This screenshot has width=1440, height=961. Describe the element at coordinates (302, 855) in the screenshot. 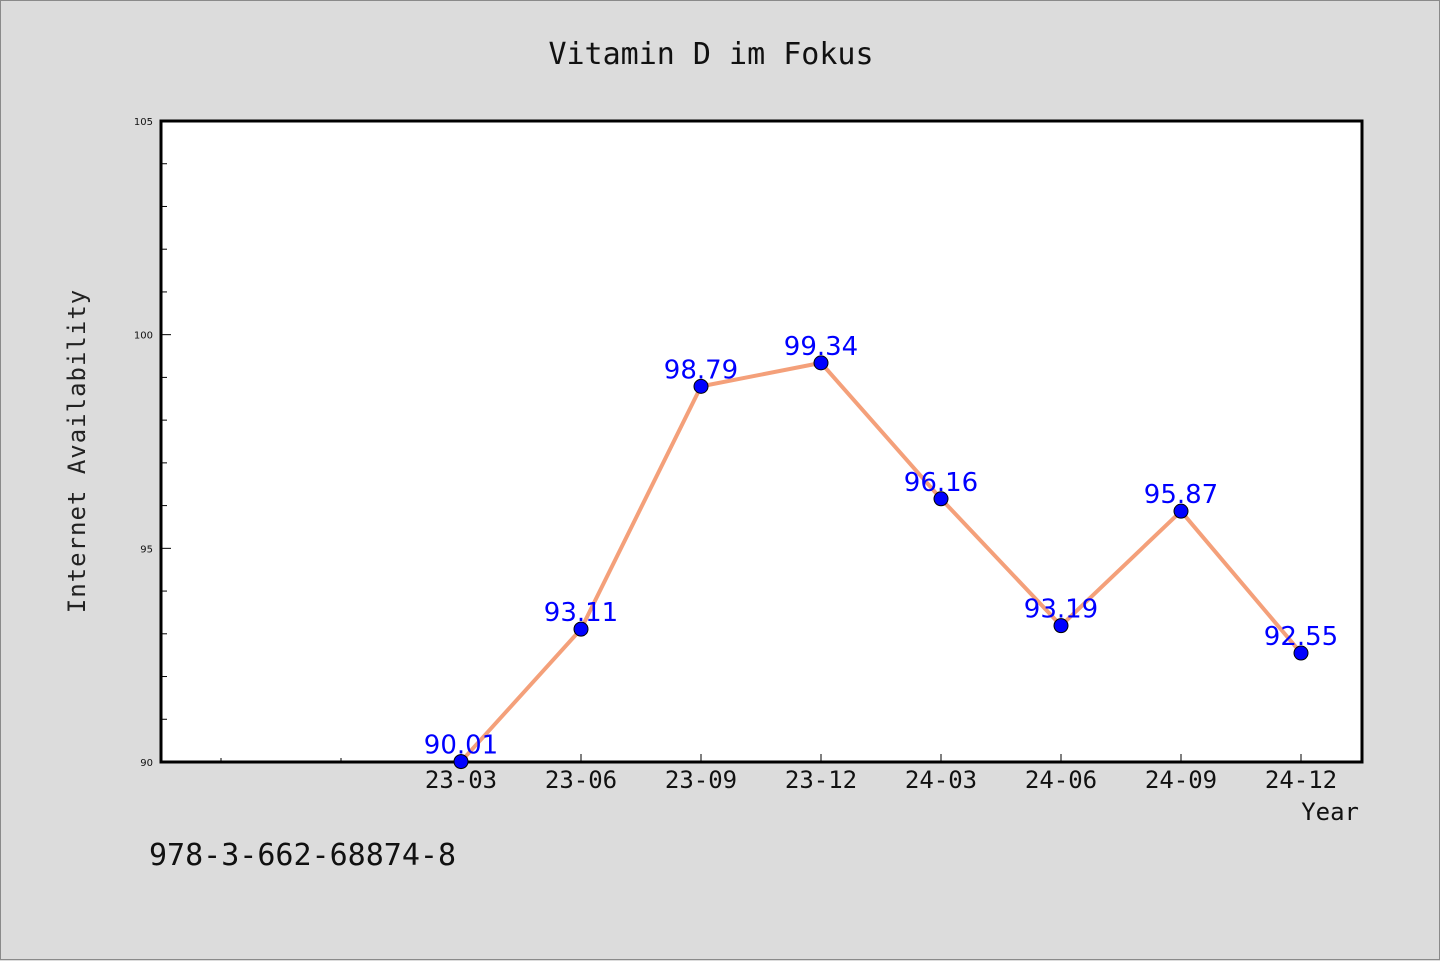

I see `footer-isbn-text: 978-3-662-68874-8` at that location.